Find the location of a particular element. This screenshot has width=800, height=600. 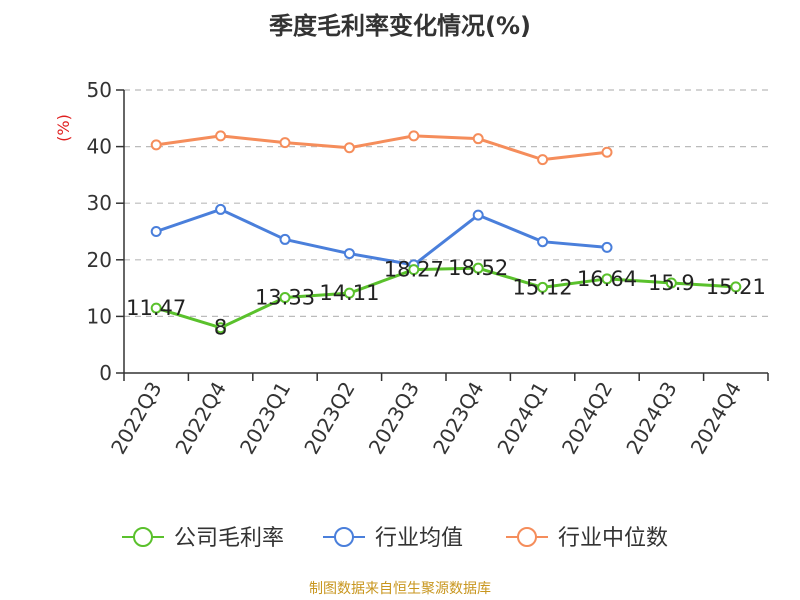

x-tick-label: 2022Q3 is located at coordinates (136, 418).